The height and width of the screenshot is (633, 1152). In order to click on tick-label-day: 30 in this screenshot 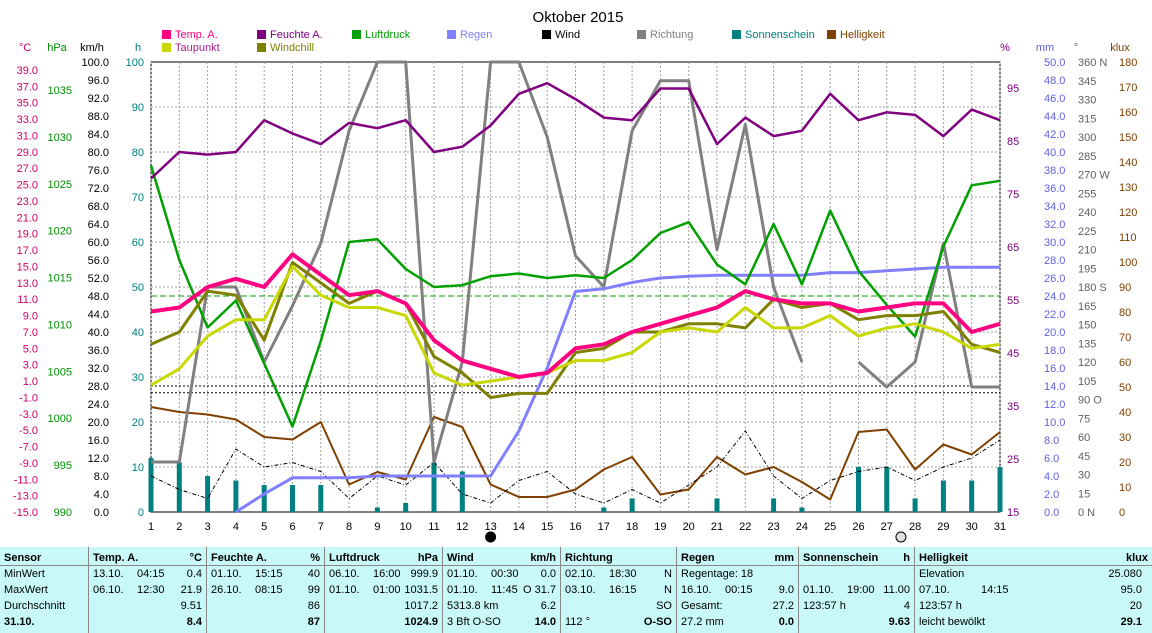, I will do `click(972, 527)`.